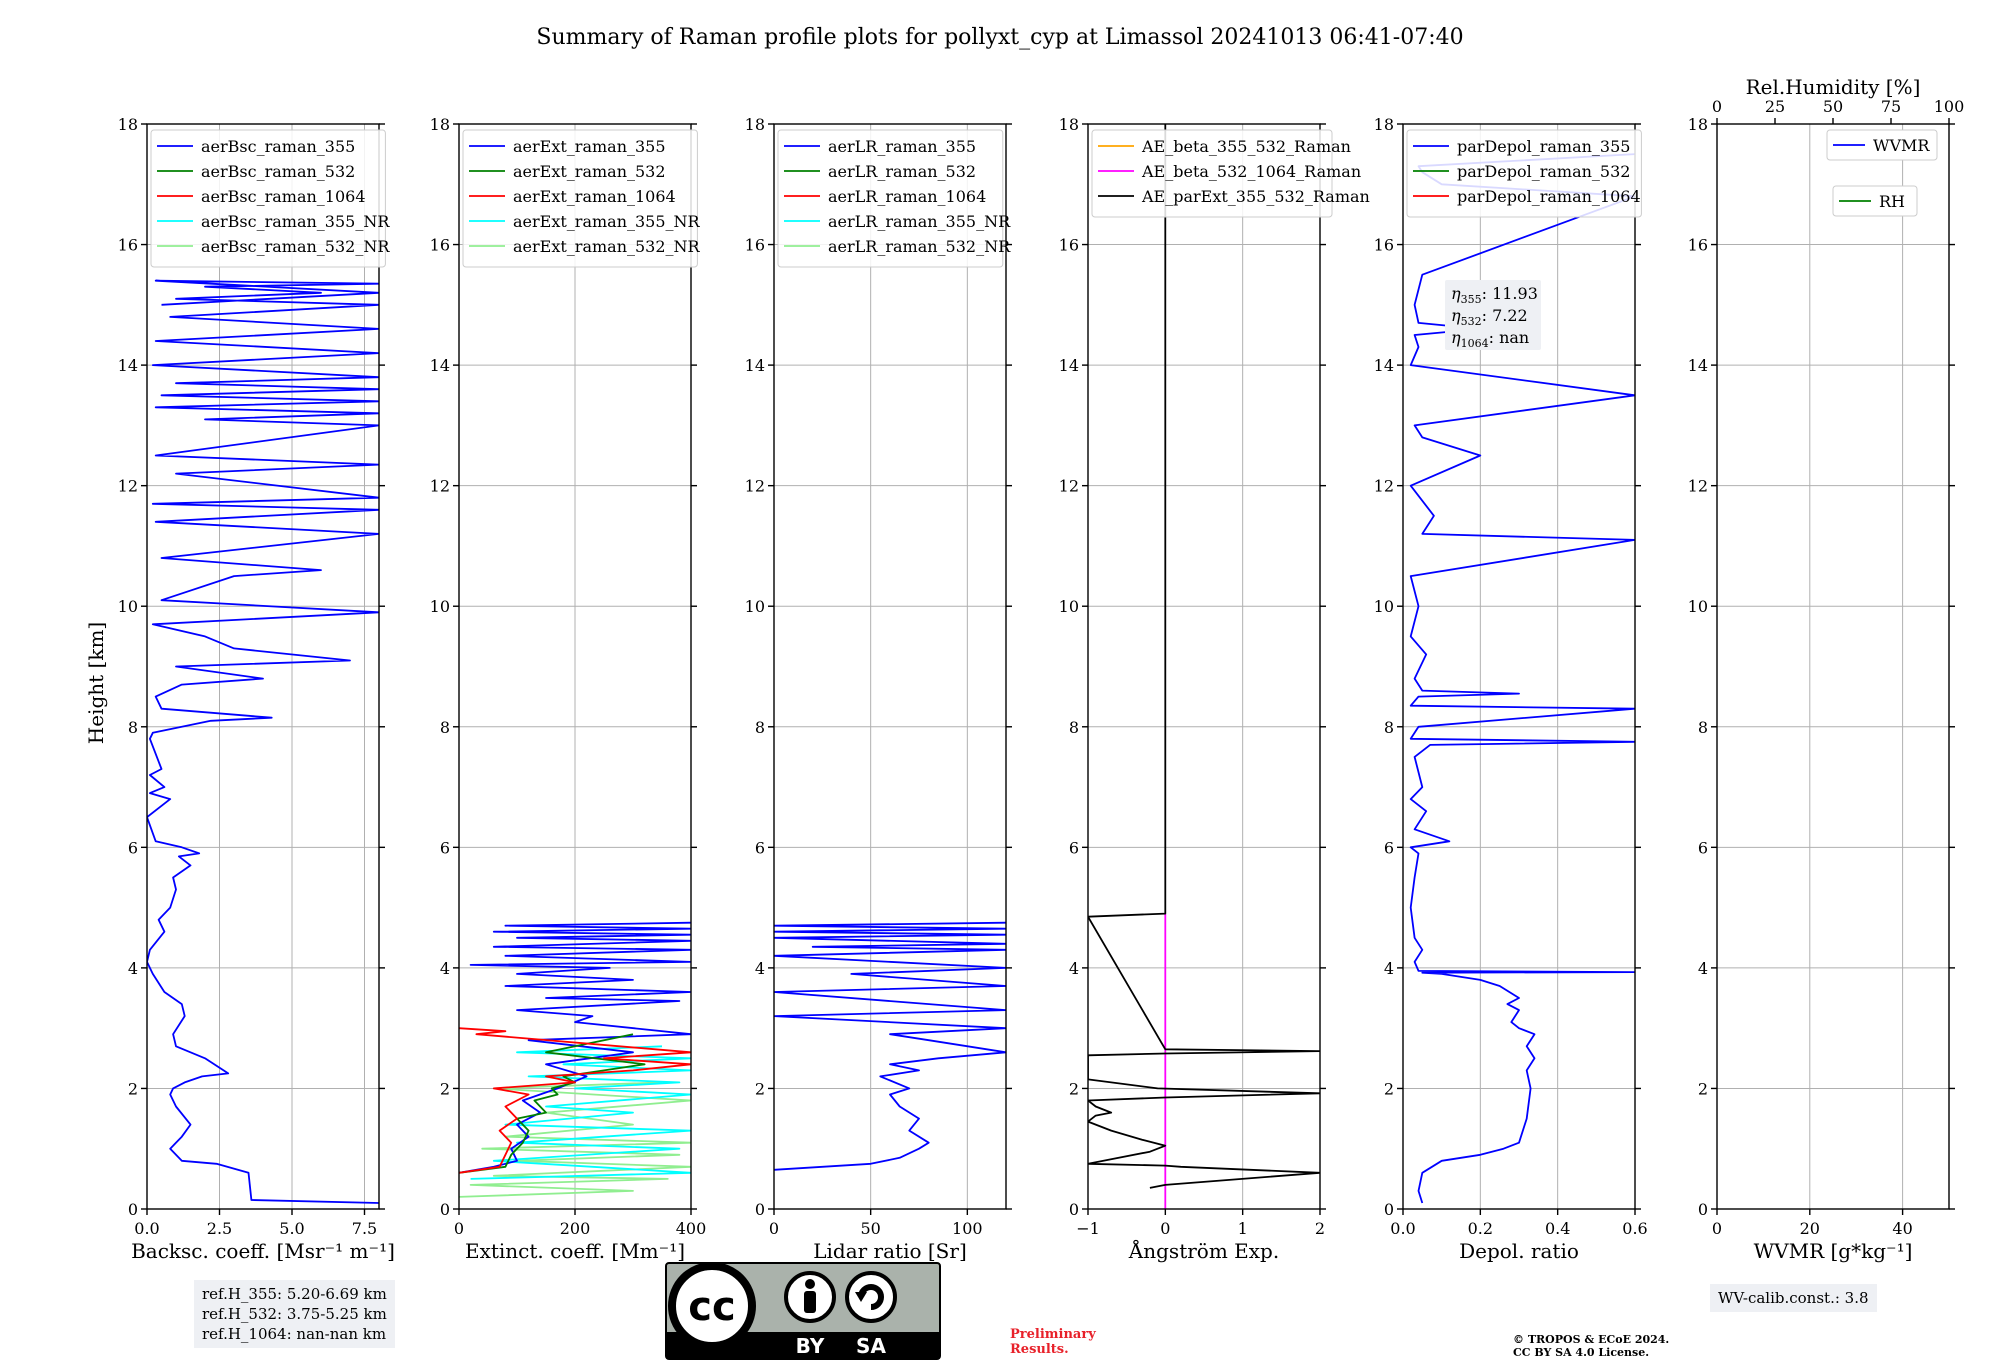  What do you see at coordinates (96, 683) in the screenshot?
I see `y-axis-label: Height [km]` at bounding box center [96, 683].